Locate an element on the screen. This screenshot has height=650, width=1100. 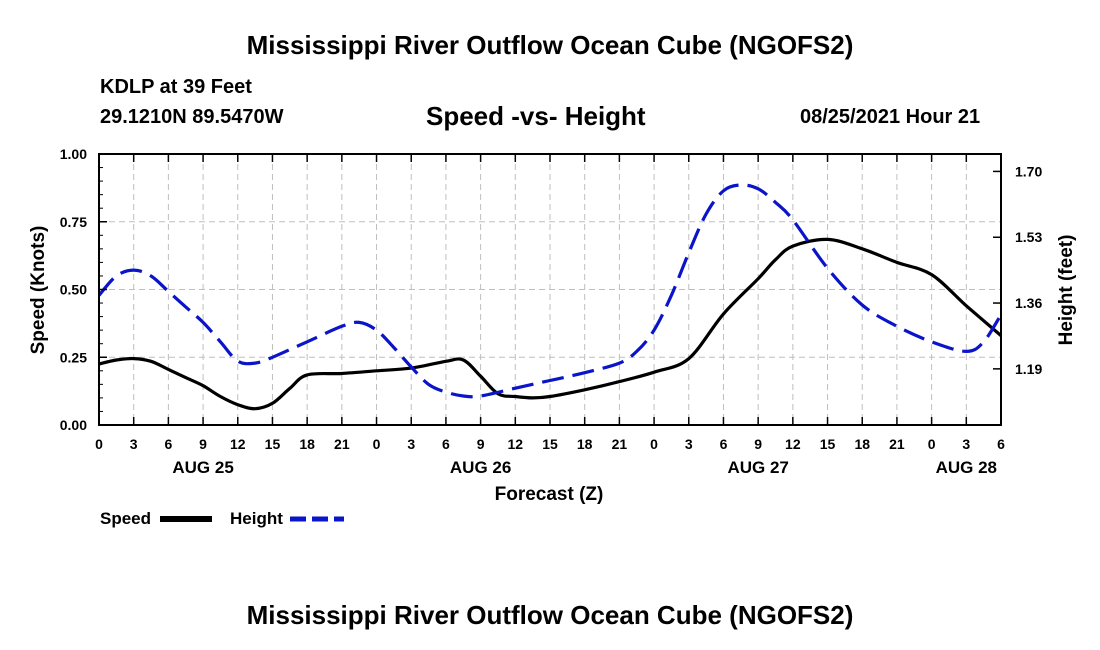
x-day-label: AUG 25 is located at coordinates (202, 467).